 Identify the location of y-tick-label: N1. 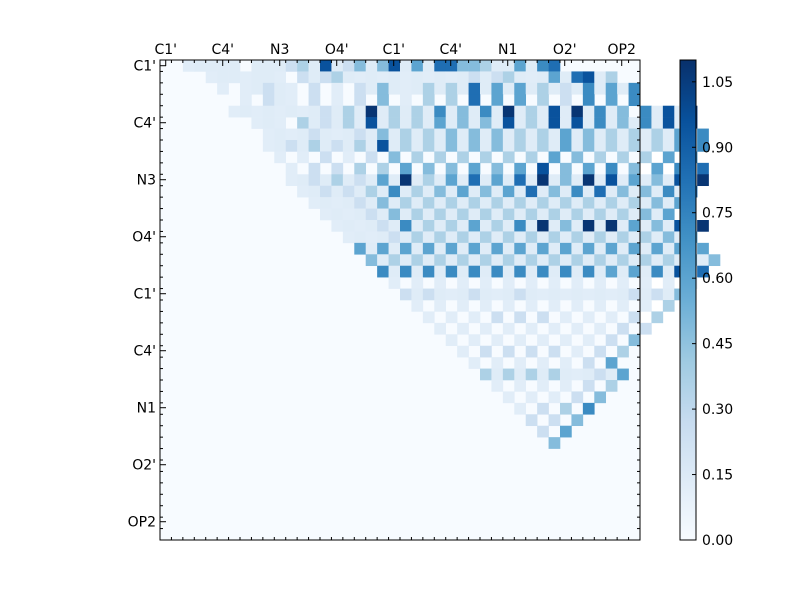
(146, 409).